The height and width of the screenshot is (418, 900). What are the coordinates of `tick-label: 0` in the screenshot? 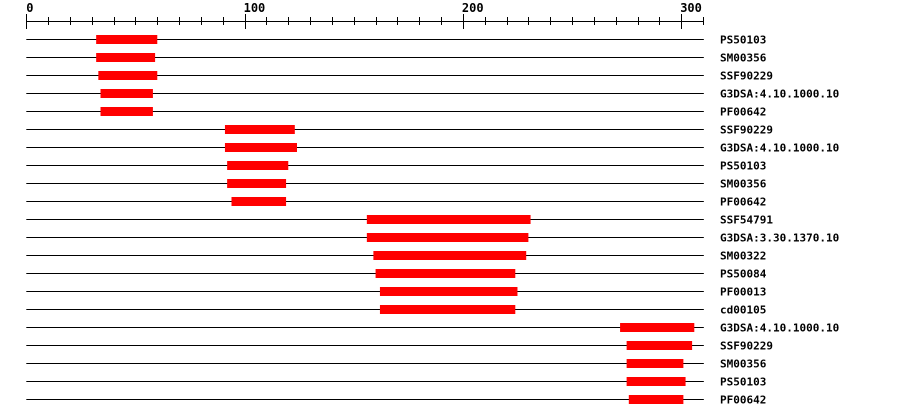 It's located at (29, 8).